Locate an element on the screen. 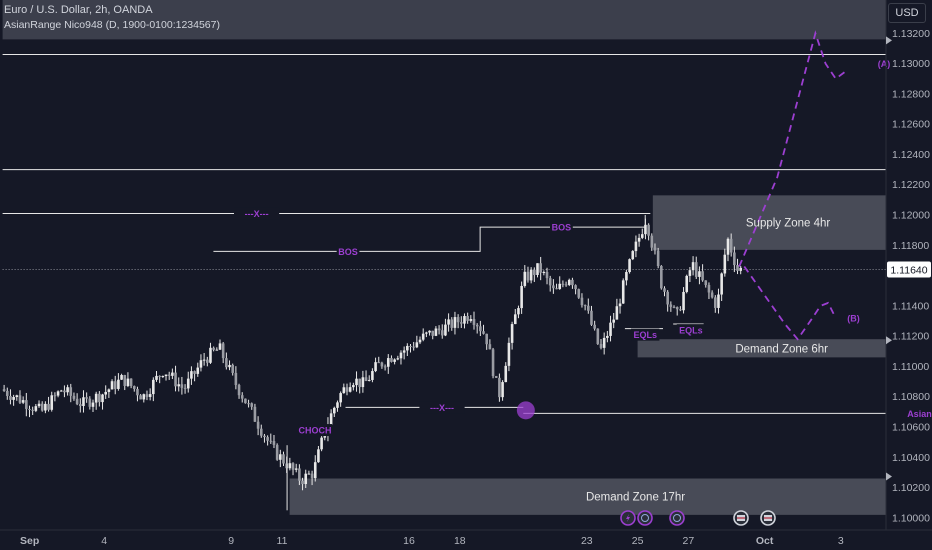 This screenshot has width=932, height=550. time-tick-label: 23 is located at coordinates (587, 541).